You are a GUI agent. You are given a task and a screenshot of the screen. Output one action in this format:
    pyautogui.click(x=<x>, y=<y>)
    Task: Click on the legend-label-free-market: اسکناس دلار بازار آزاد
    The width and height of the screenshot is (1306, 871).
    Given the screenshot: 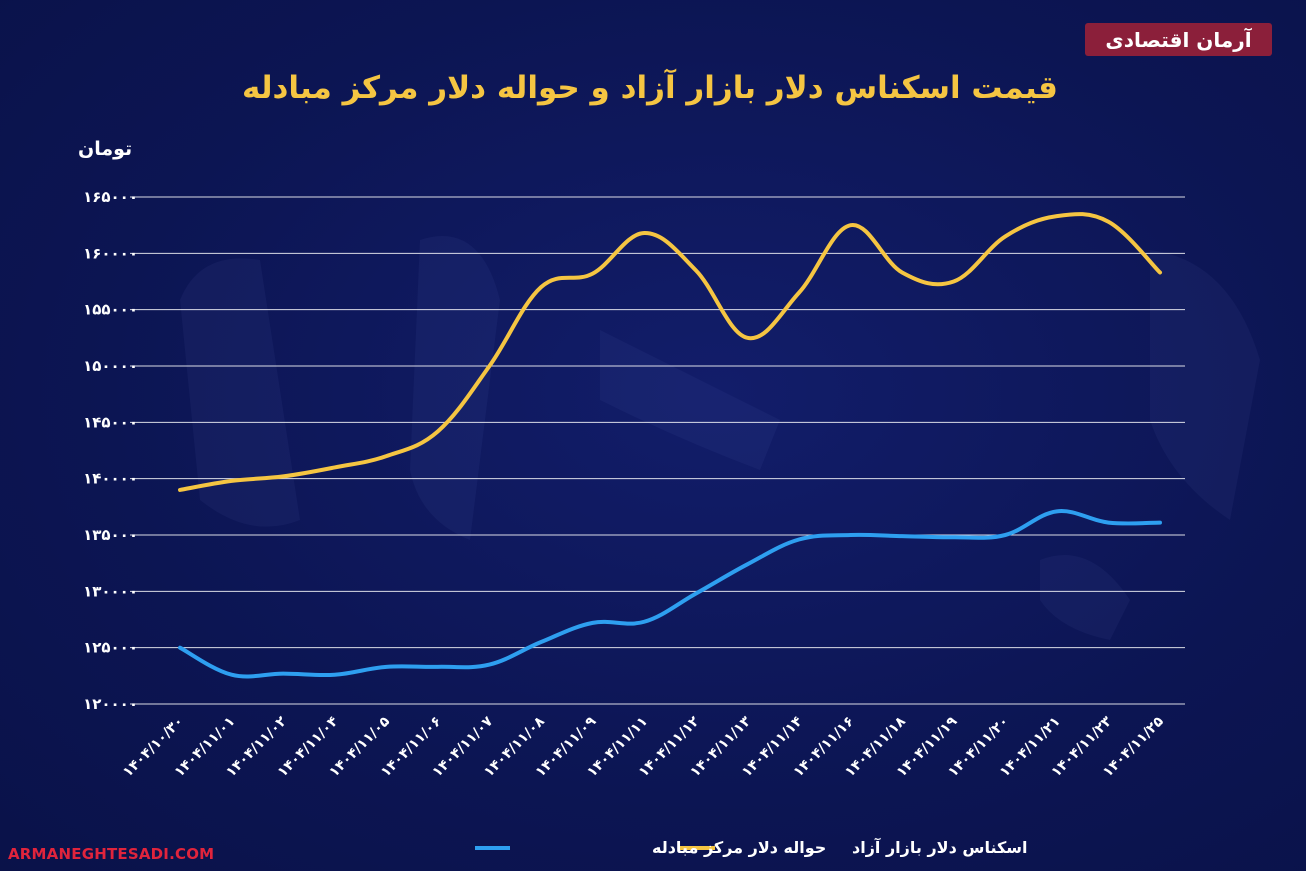 What is the action you would take?
    pyautogui.click(x=940, y=847)
    